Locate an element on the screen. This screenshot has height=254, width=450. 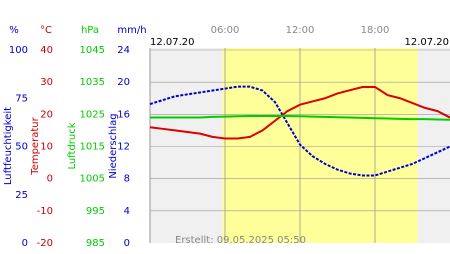
footer: Erstellt: 09.05.2025 05:50 is located at coordinates (240, 240).